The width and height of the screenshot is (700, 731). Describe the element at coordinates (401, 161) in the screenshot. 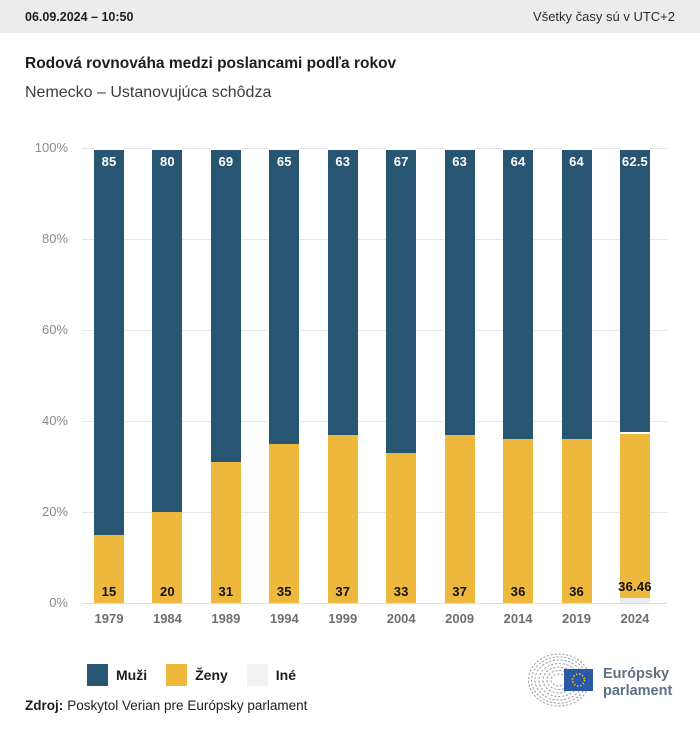

I see `bar-value-label-muzi: 67` at that location.